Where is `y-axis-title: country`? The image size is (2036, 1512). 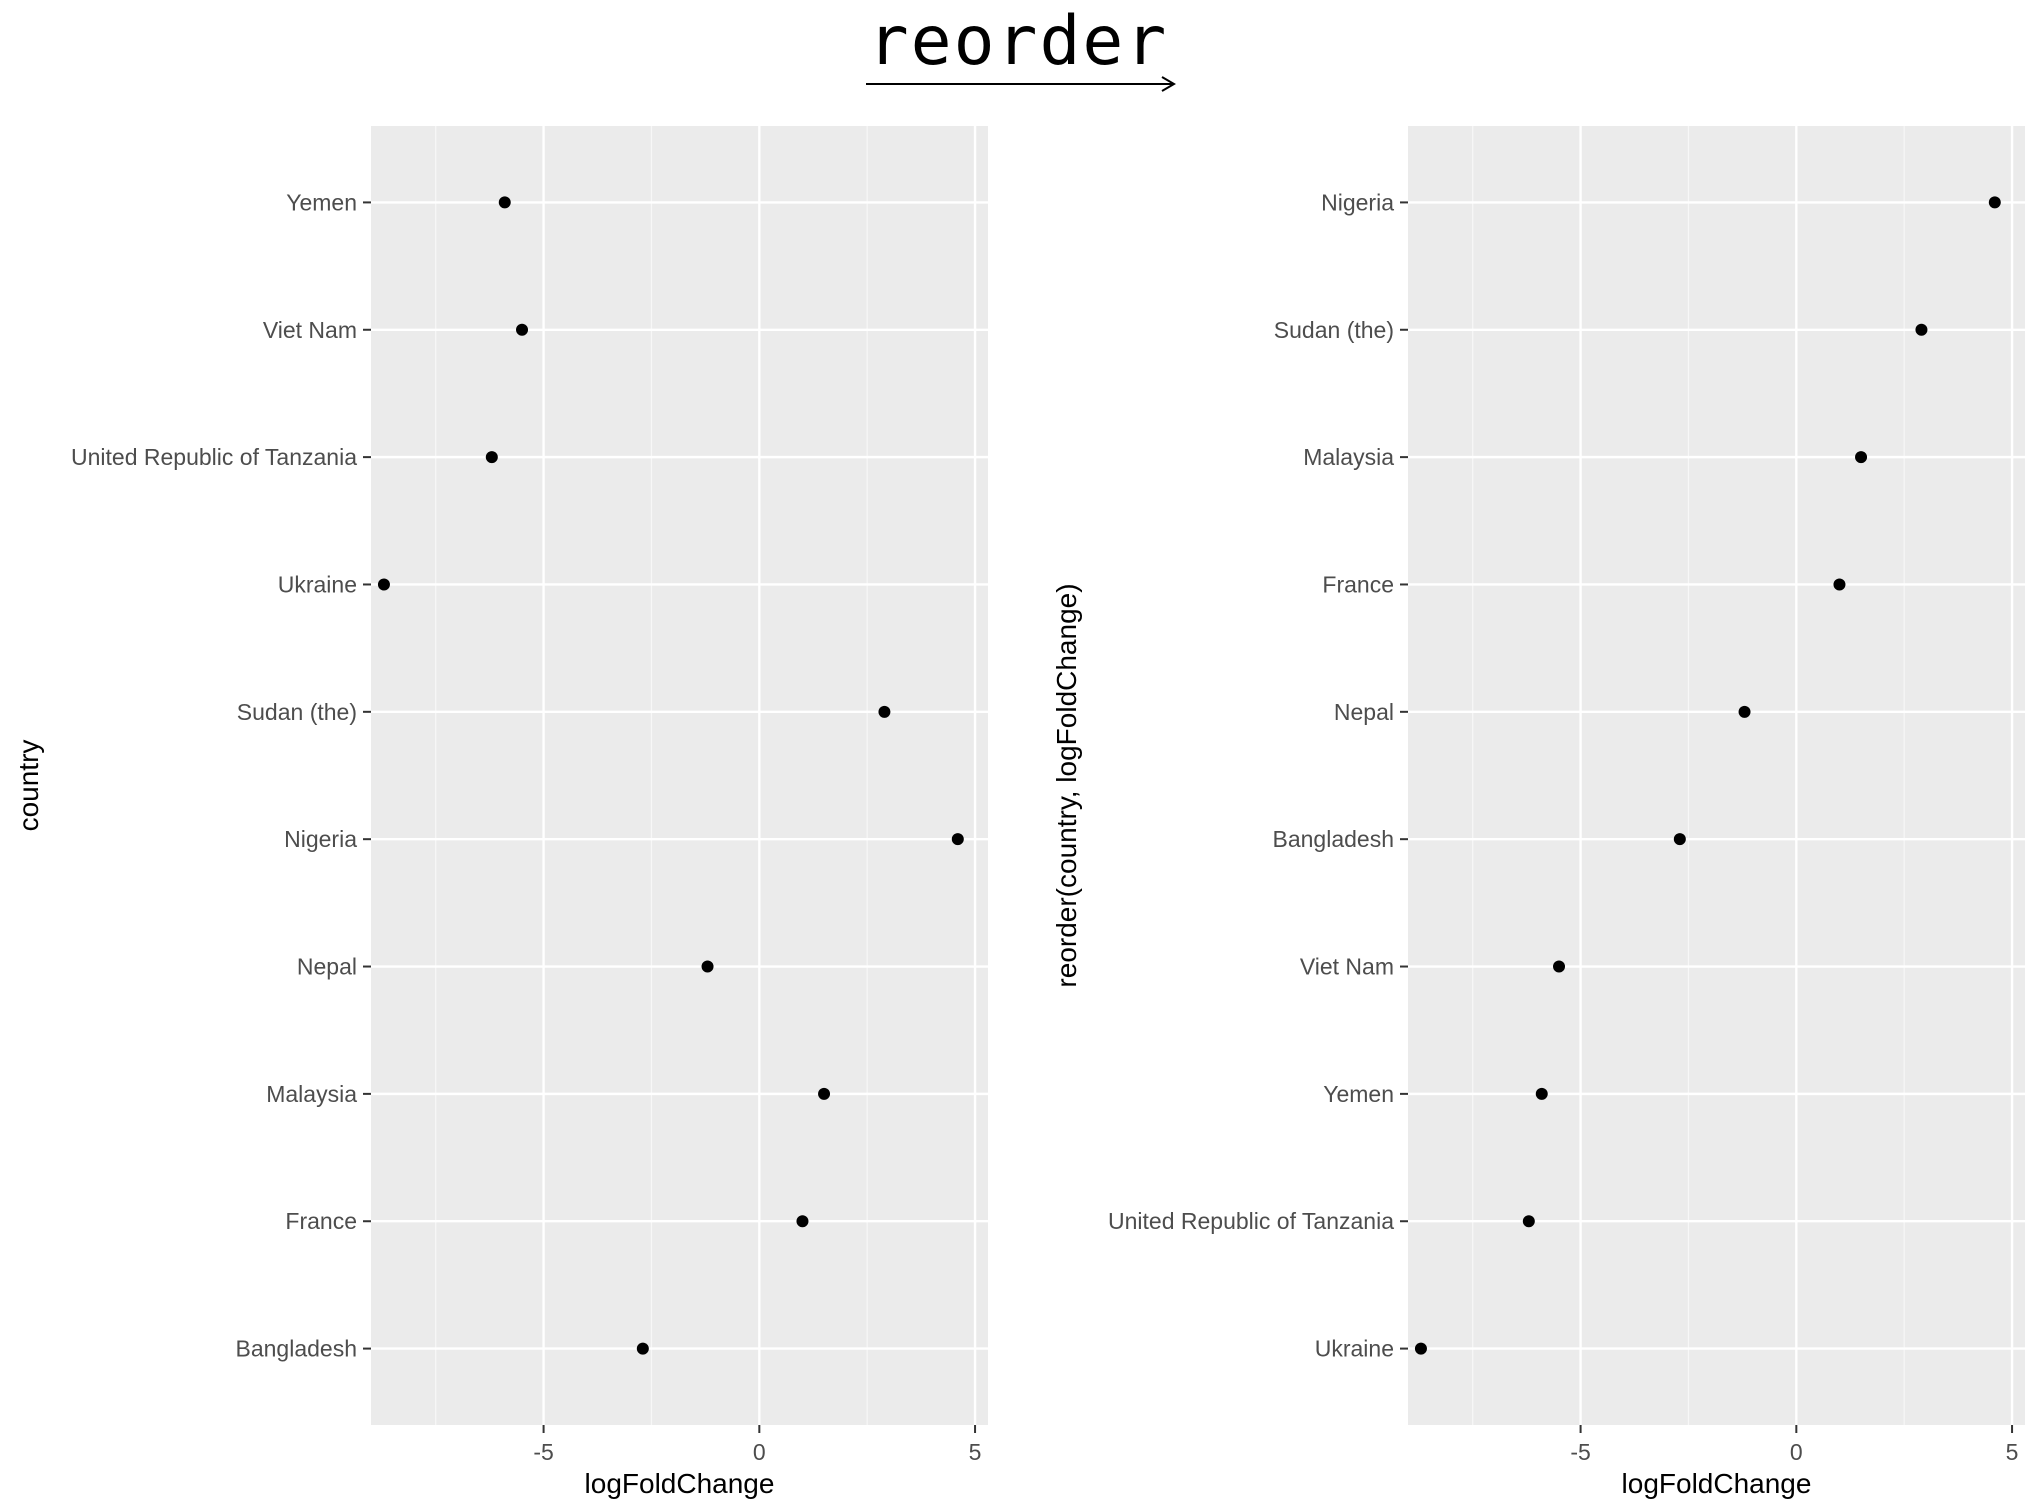
y-axis-title: country is located at coordinates (28, 786).